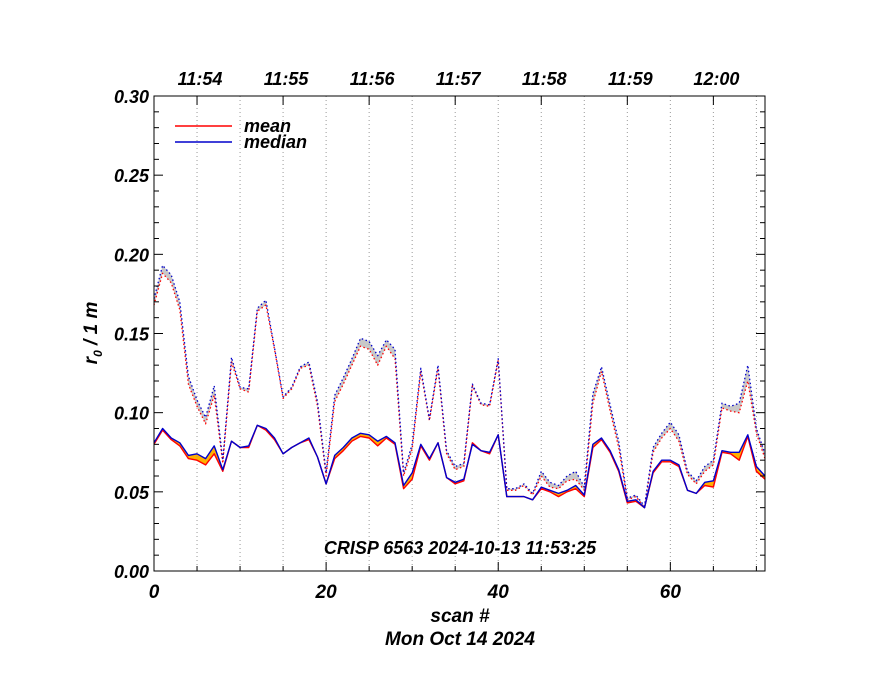  I want to click on y-axis-title-rest: / 1 m, so click(91, 326).